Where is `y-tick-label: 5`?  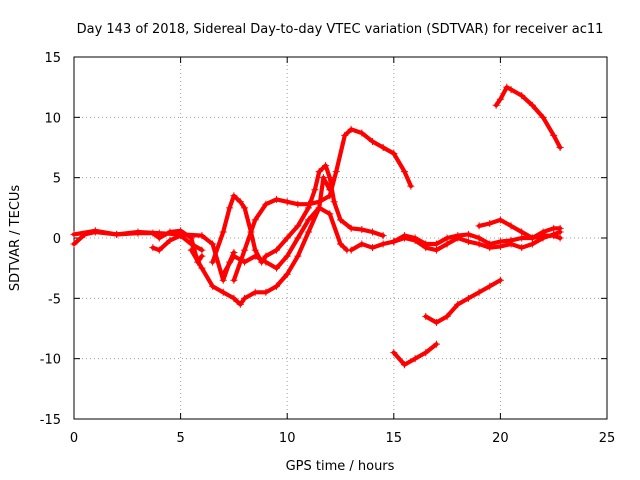 y-tick-label: 5 is located at coordinates (57, 179).